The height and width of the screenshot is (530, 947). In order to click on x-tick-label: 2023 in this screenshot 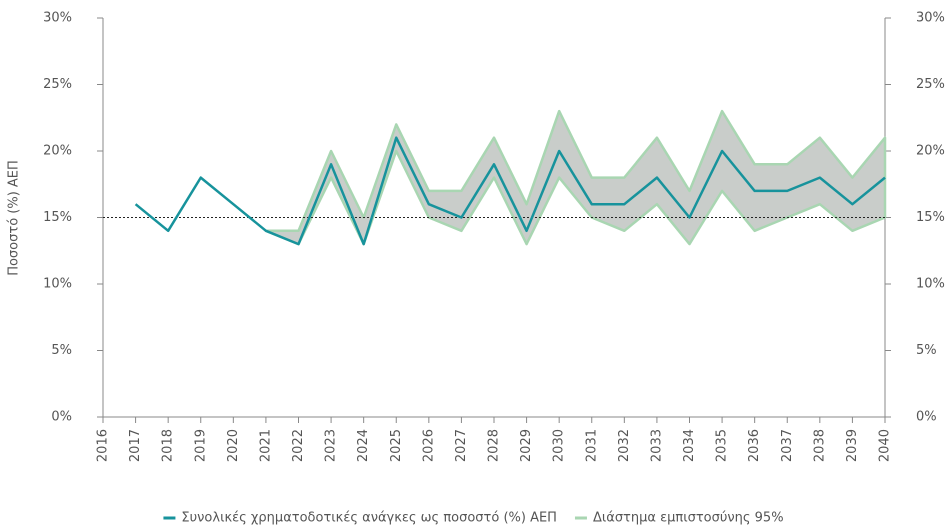, I will do `click(331, 445)`.